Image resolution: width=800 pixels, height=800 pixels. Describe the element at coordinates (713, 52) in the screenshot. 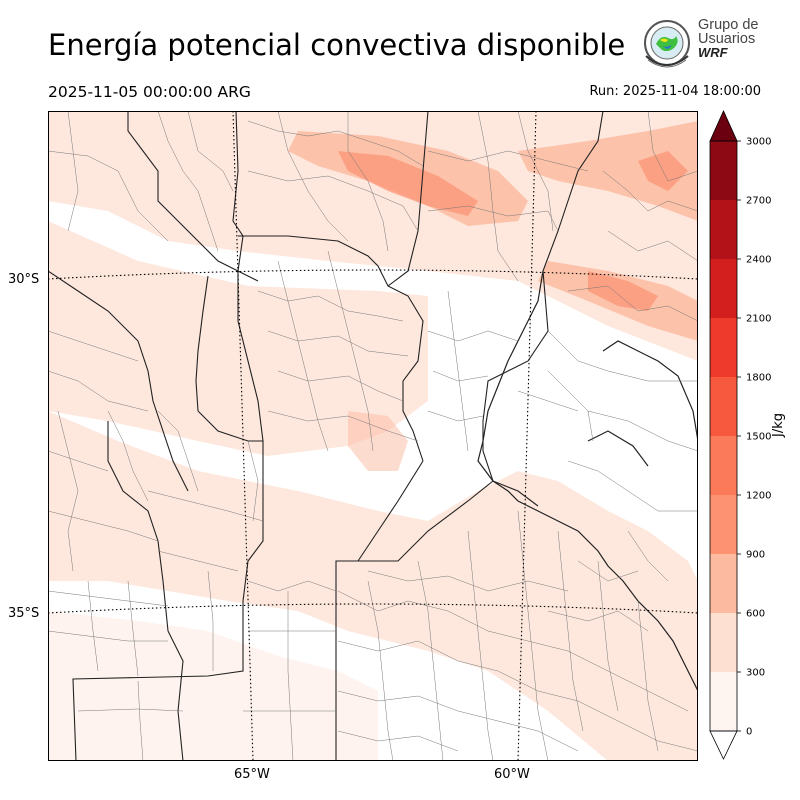

I see `logo-brand: WRF` at that location.